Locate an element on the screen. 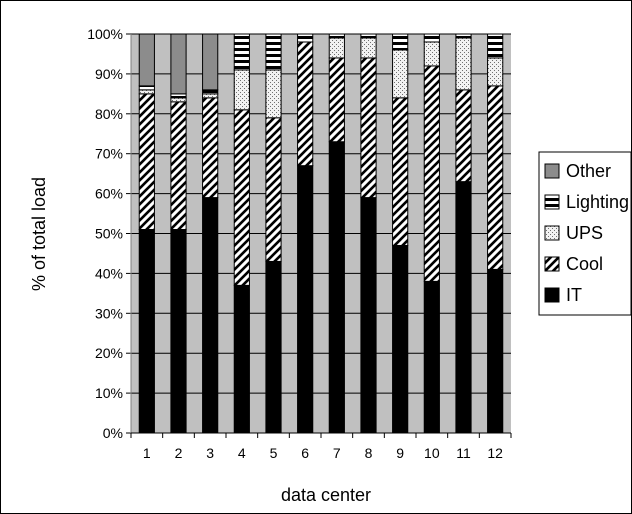 This screenshot has height=514, width=632. legend-label: Lighting is located at coordinates (597, 202).